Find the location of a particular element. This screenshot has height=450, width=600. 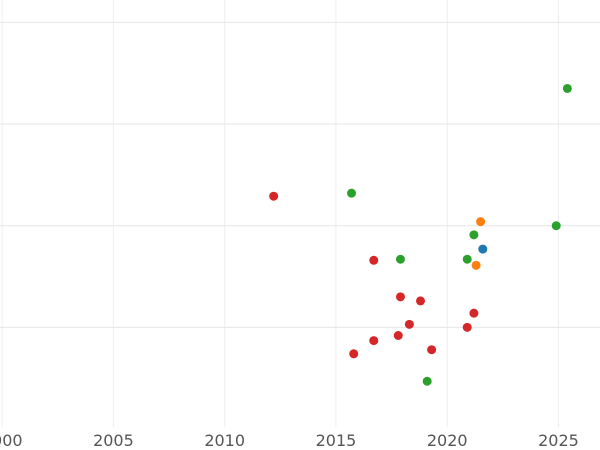

x-tick-label: 2005 is located at coordinates (113, 440).